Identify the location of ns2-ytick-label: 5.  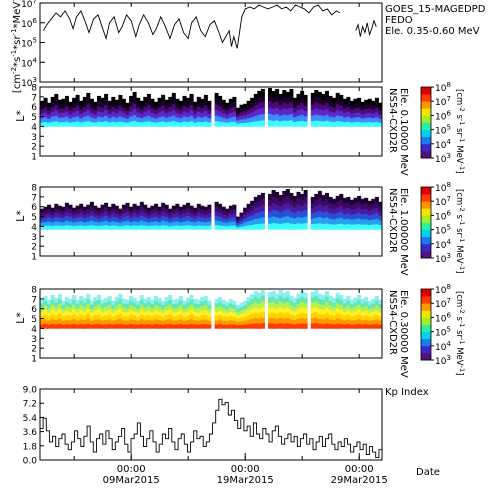
(34, 218).